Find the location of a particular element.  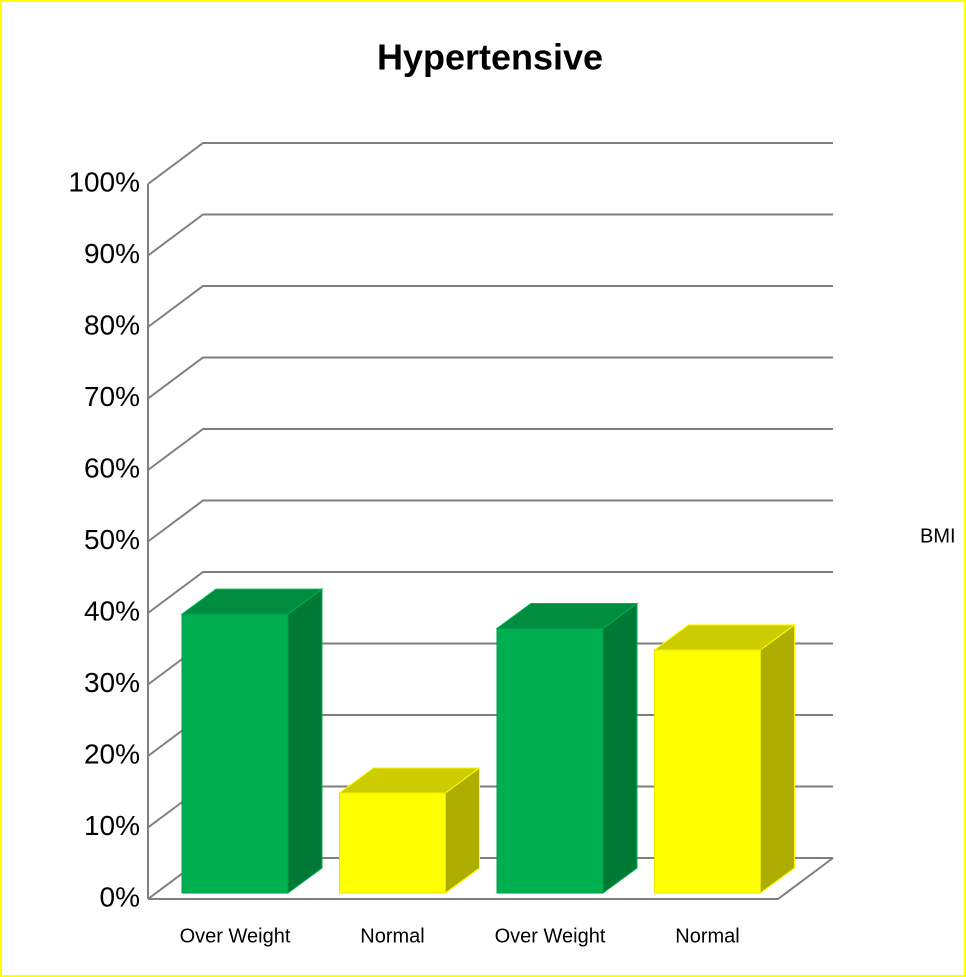

y-tick-label: 100% is located at coordinates (104, 181).